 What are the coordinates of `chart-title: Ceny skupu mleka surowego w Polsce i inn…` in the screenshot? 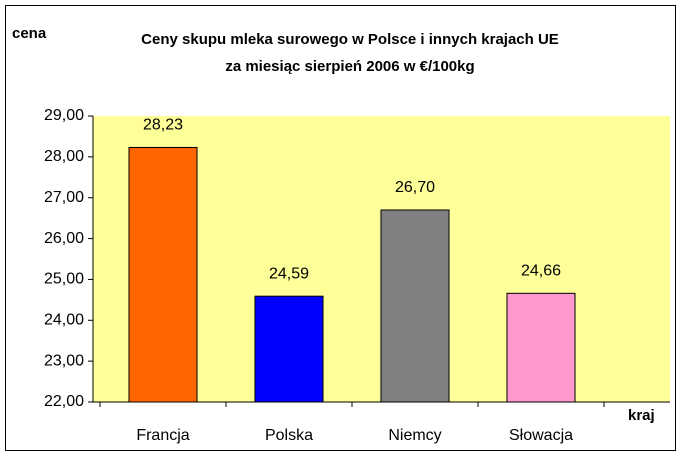 It's located at (350, 39).